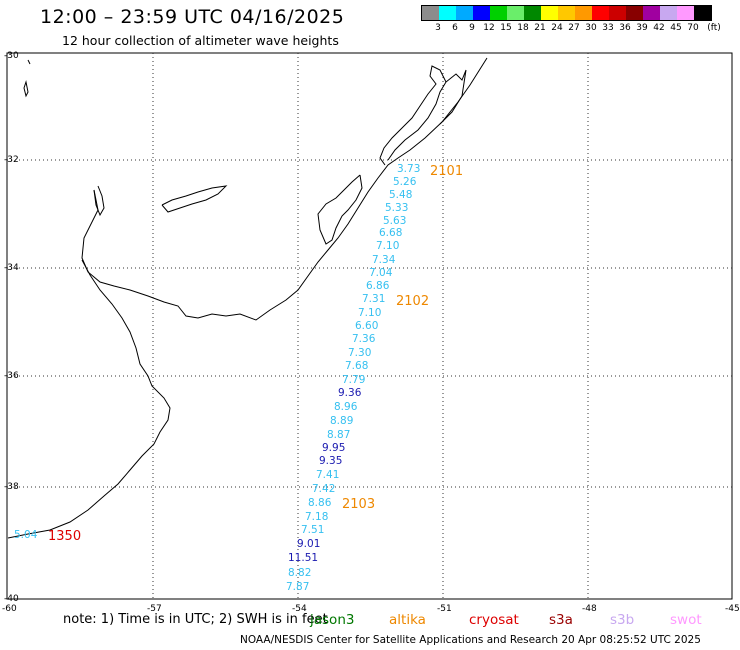 Image resolution: width=740 pixels, height=650 pixels. Describe the element at coordinates (11, 376) in the screenshot. I see `latitude-label: -36` at that location.